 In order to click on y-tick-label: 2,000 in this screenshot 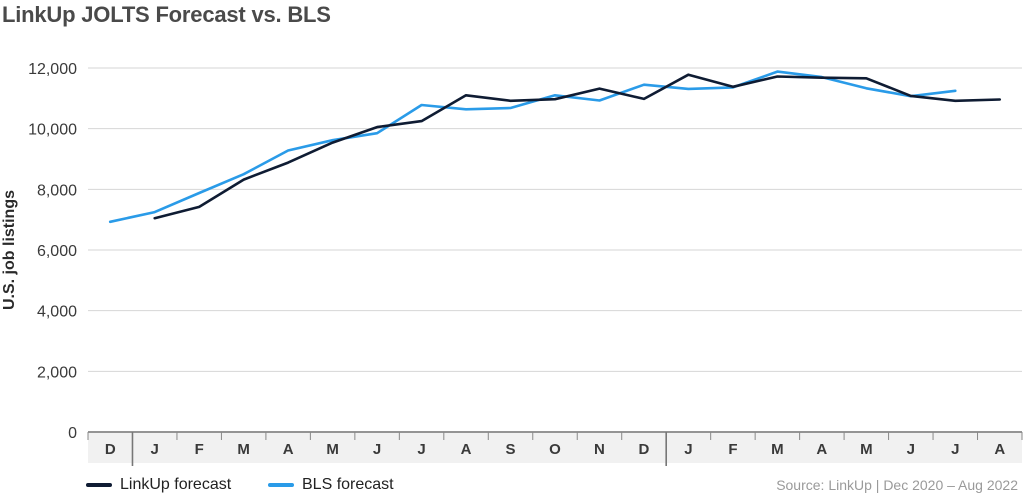, I will do `click(57, 372)`.